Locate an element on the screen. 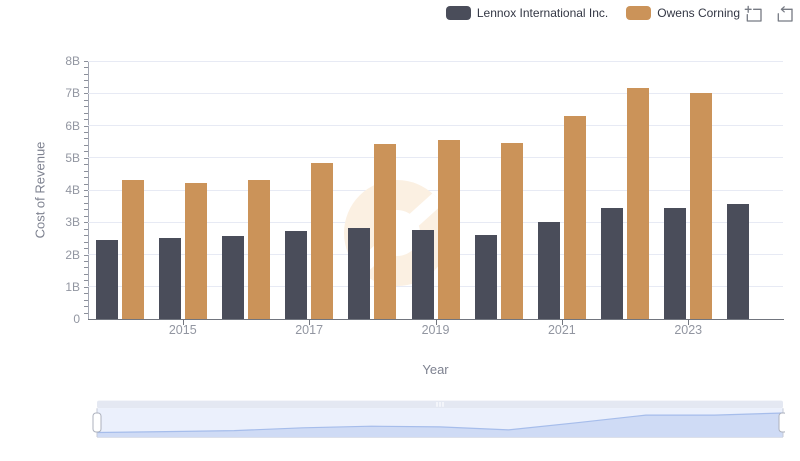 This screenshot has width=800, height=461. x-tick-label-2017: 2017 is located at coordinates (309, 330).